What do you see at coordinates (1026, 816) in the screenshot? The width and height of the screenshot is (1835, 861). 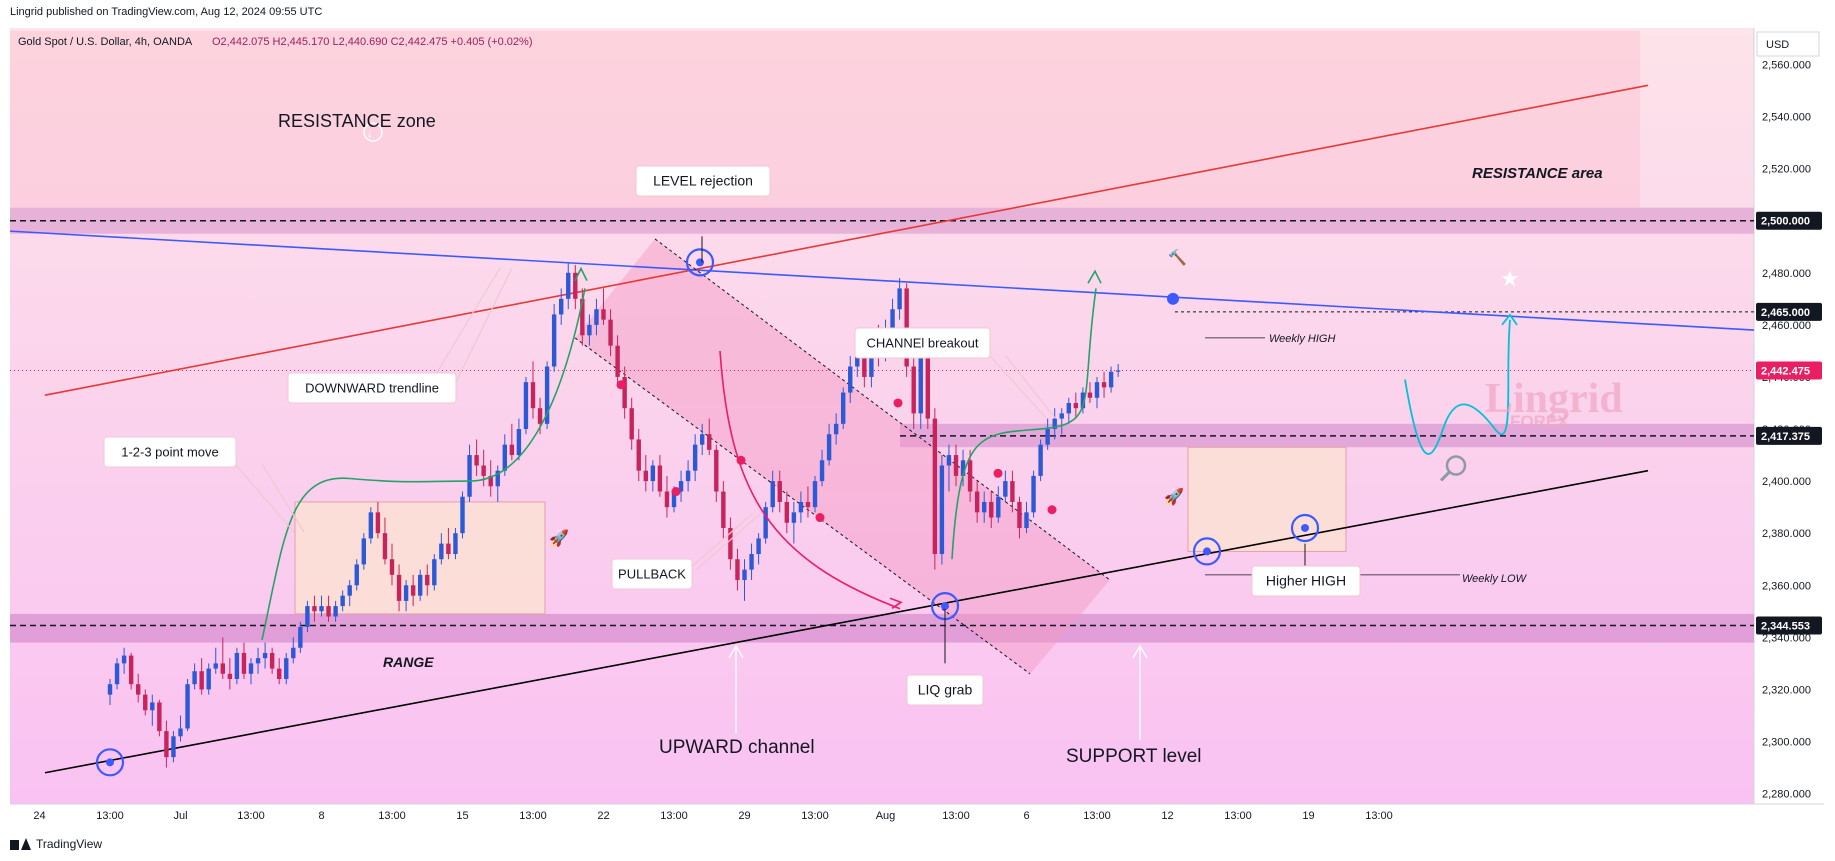 I see `time-tick-label: 6` at bounding box center [1026, 816].